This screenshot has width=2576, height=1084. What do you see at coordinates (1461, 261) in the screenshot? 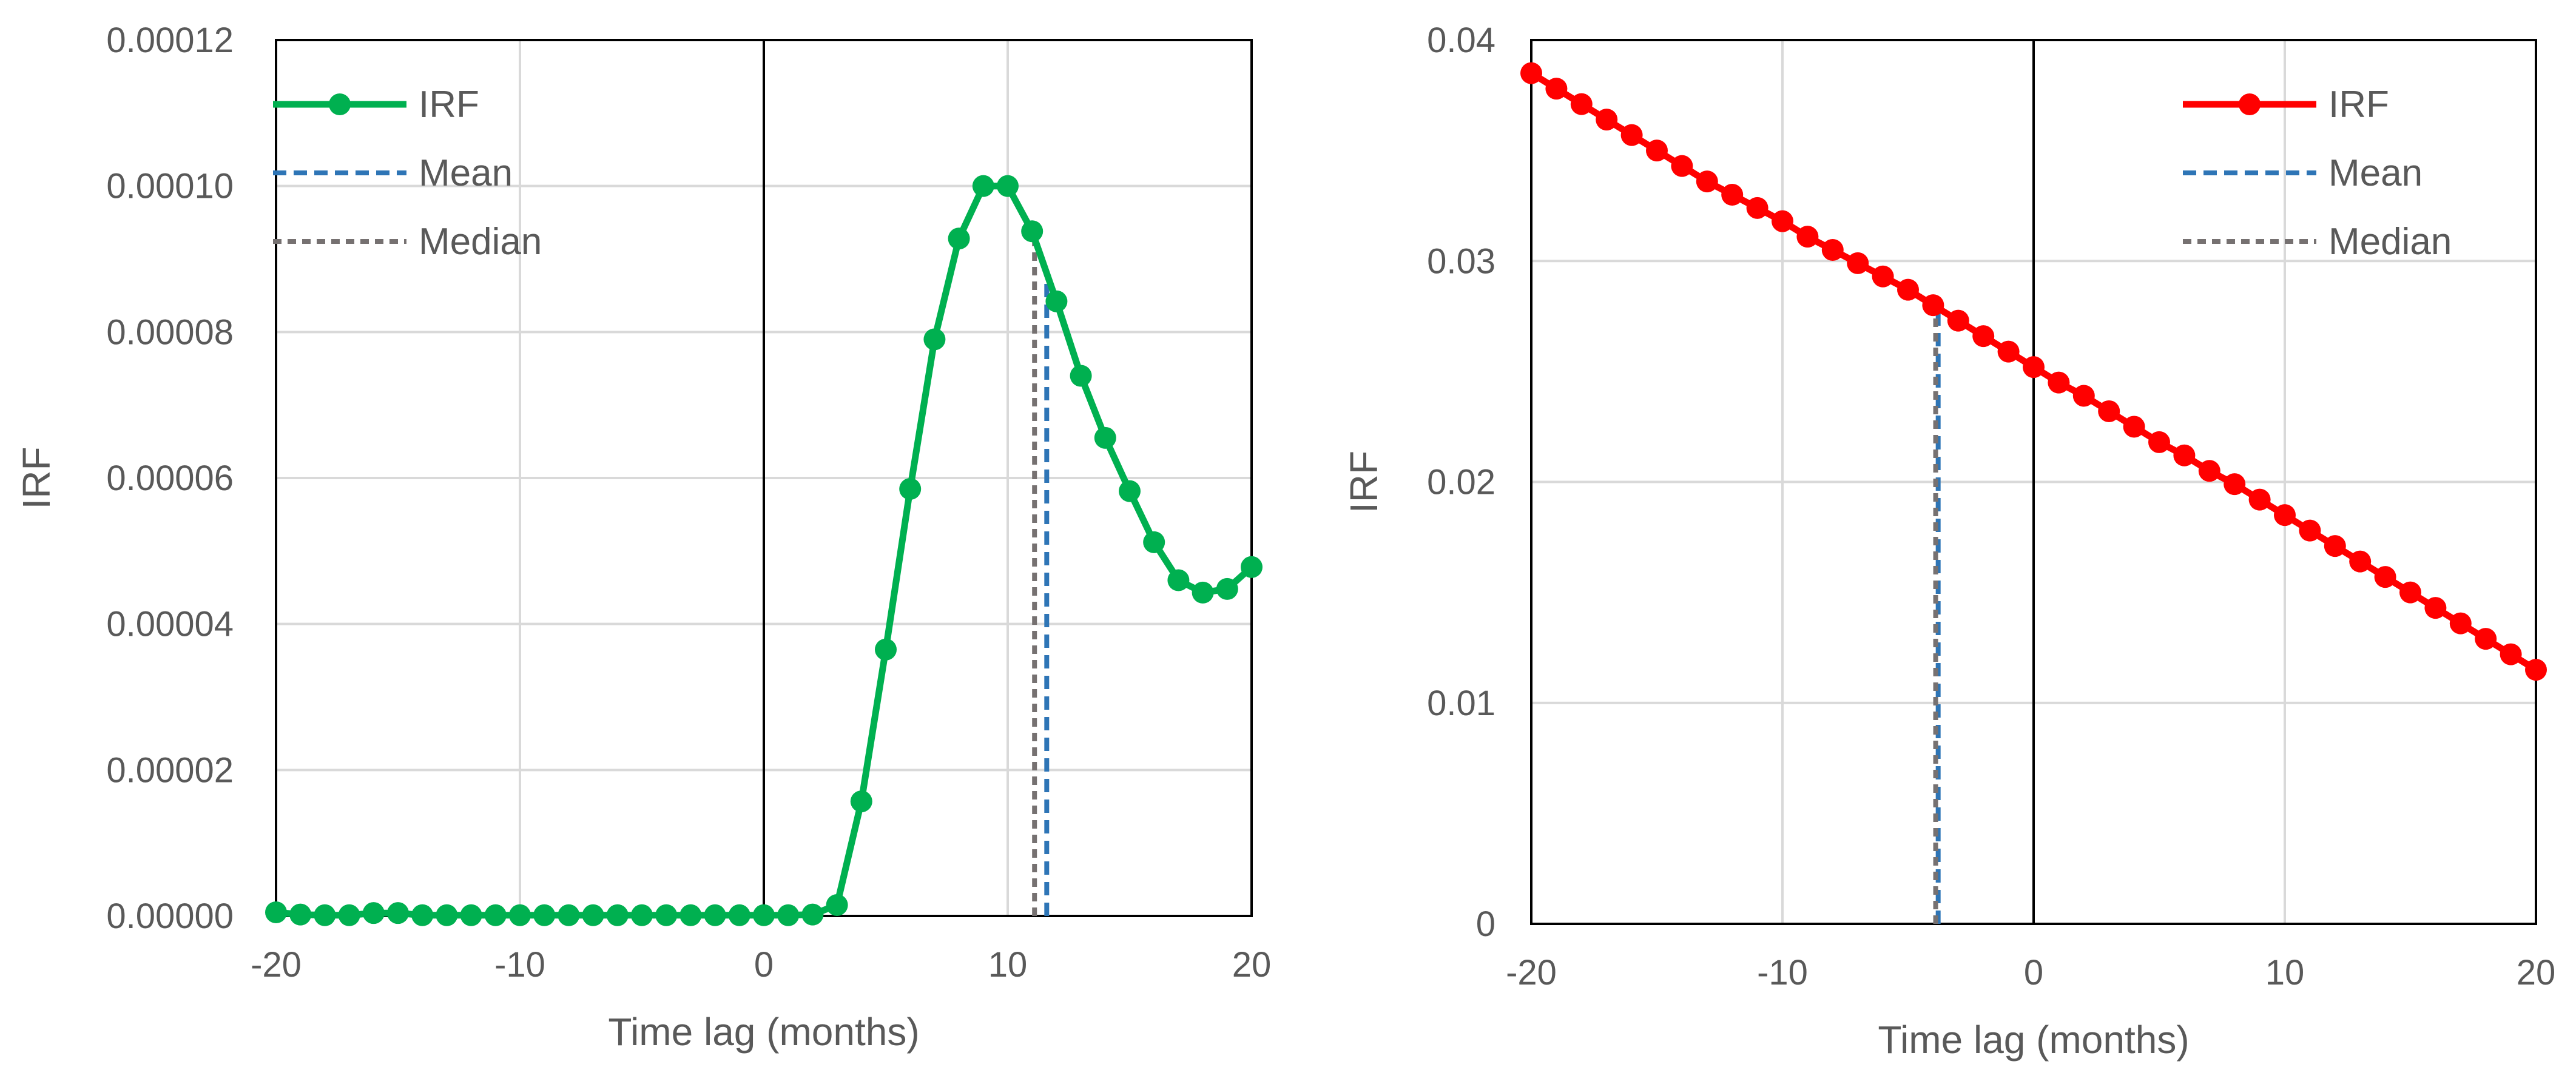
I see `y-tick-label: 0.03` at bounding box center [1461, 261].